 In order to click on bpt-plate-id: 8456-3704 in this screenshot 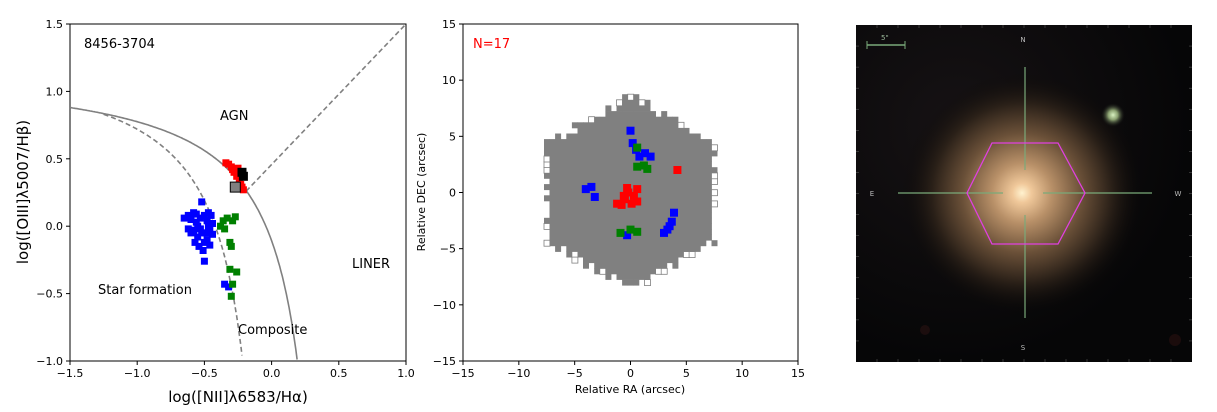, I will do `click(119, 44)`.